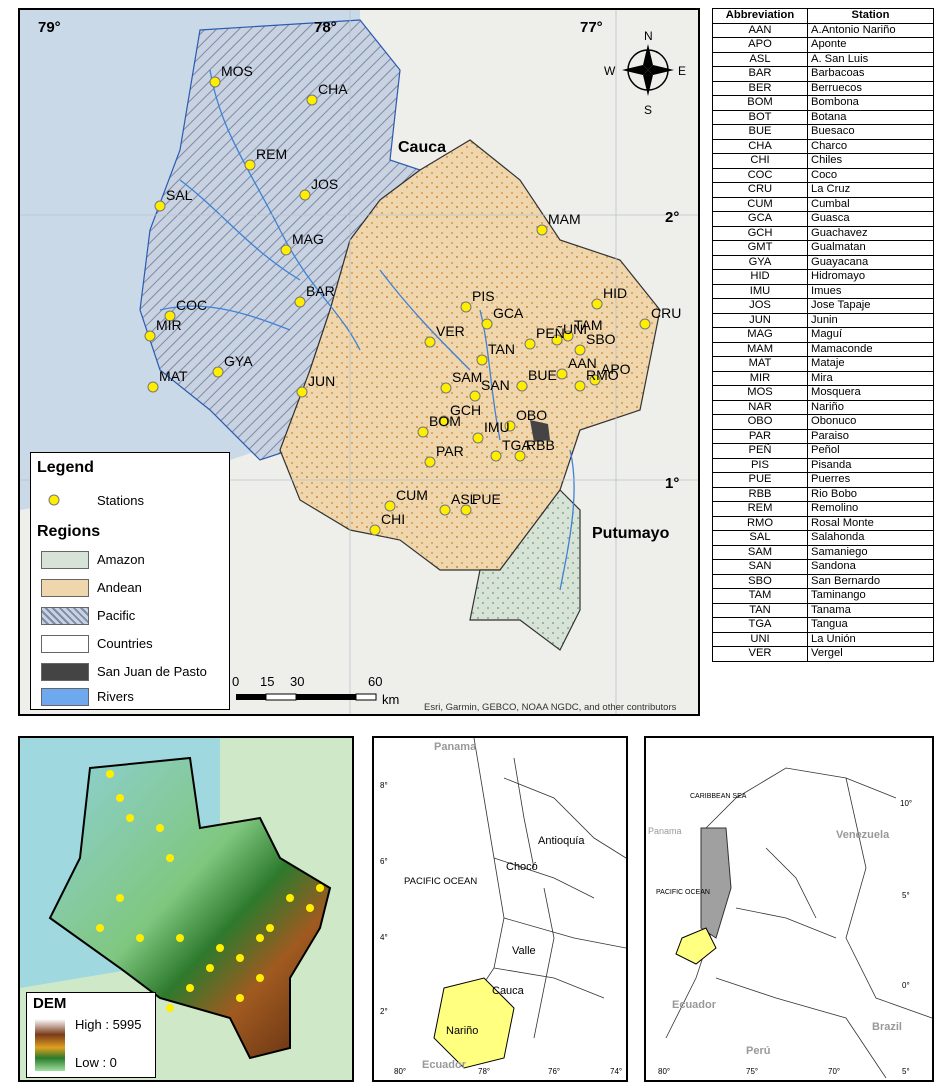 This screenshot has width=944, height=1089. Describe the element at coordinates (375, 681) in the screenshot. I see `scale-tick: 60` at that location.